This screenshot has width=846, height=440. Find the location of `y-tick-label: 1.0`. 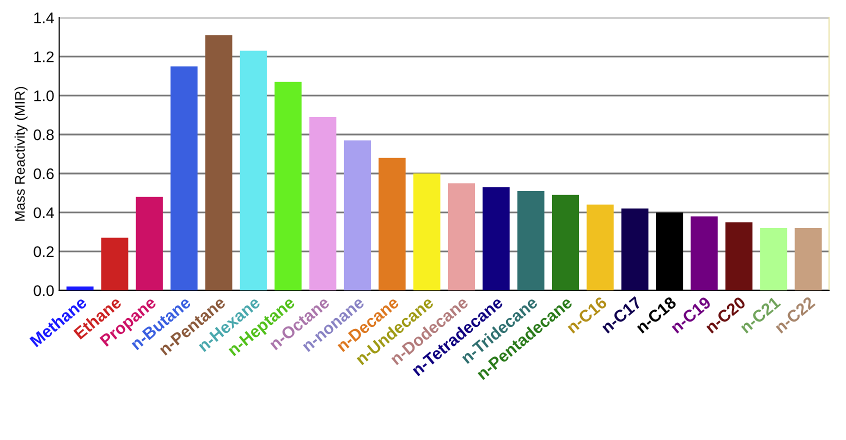

y-tick-label: 1.0 is located at coordinates (44, 96).